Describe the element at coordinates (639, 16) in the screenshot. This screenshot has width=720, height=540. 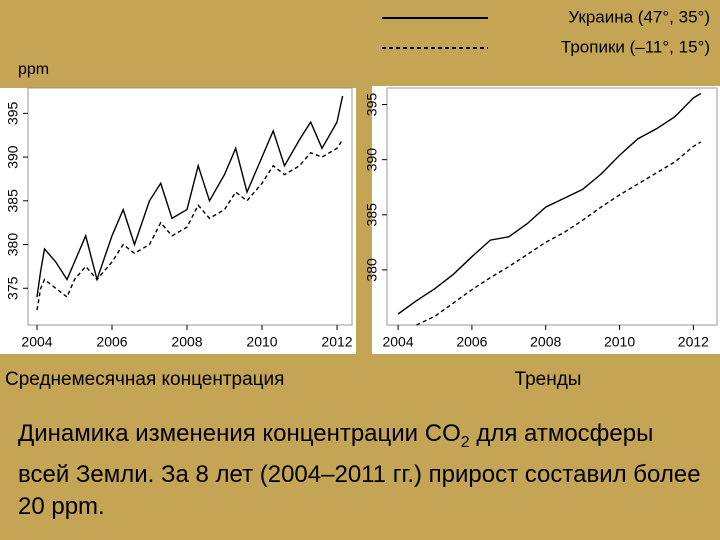
I see `legend-label: Украина (47°, 35°)` at that location.